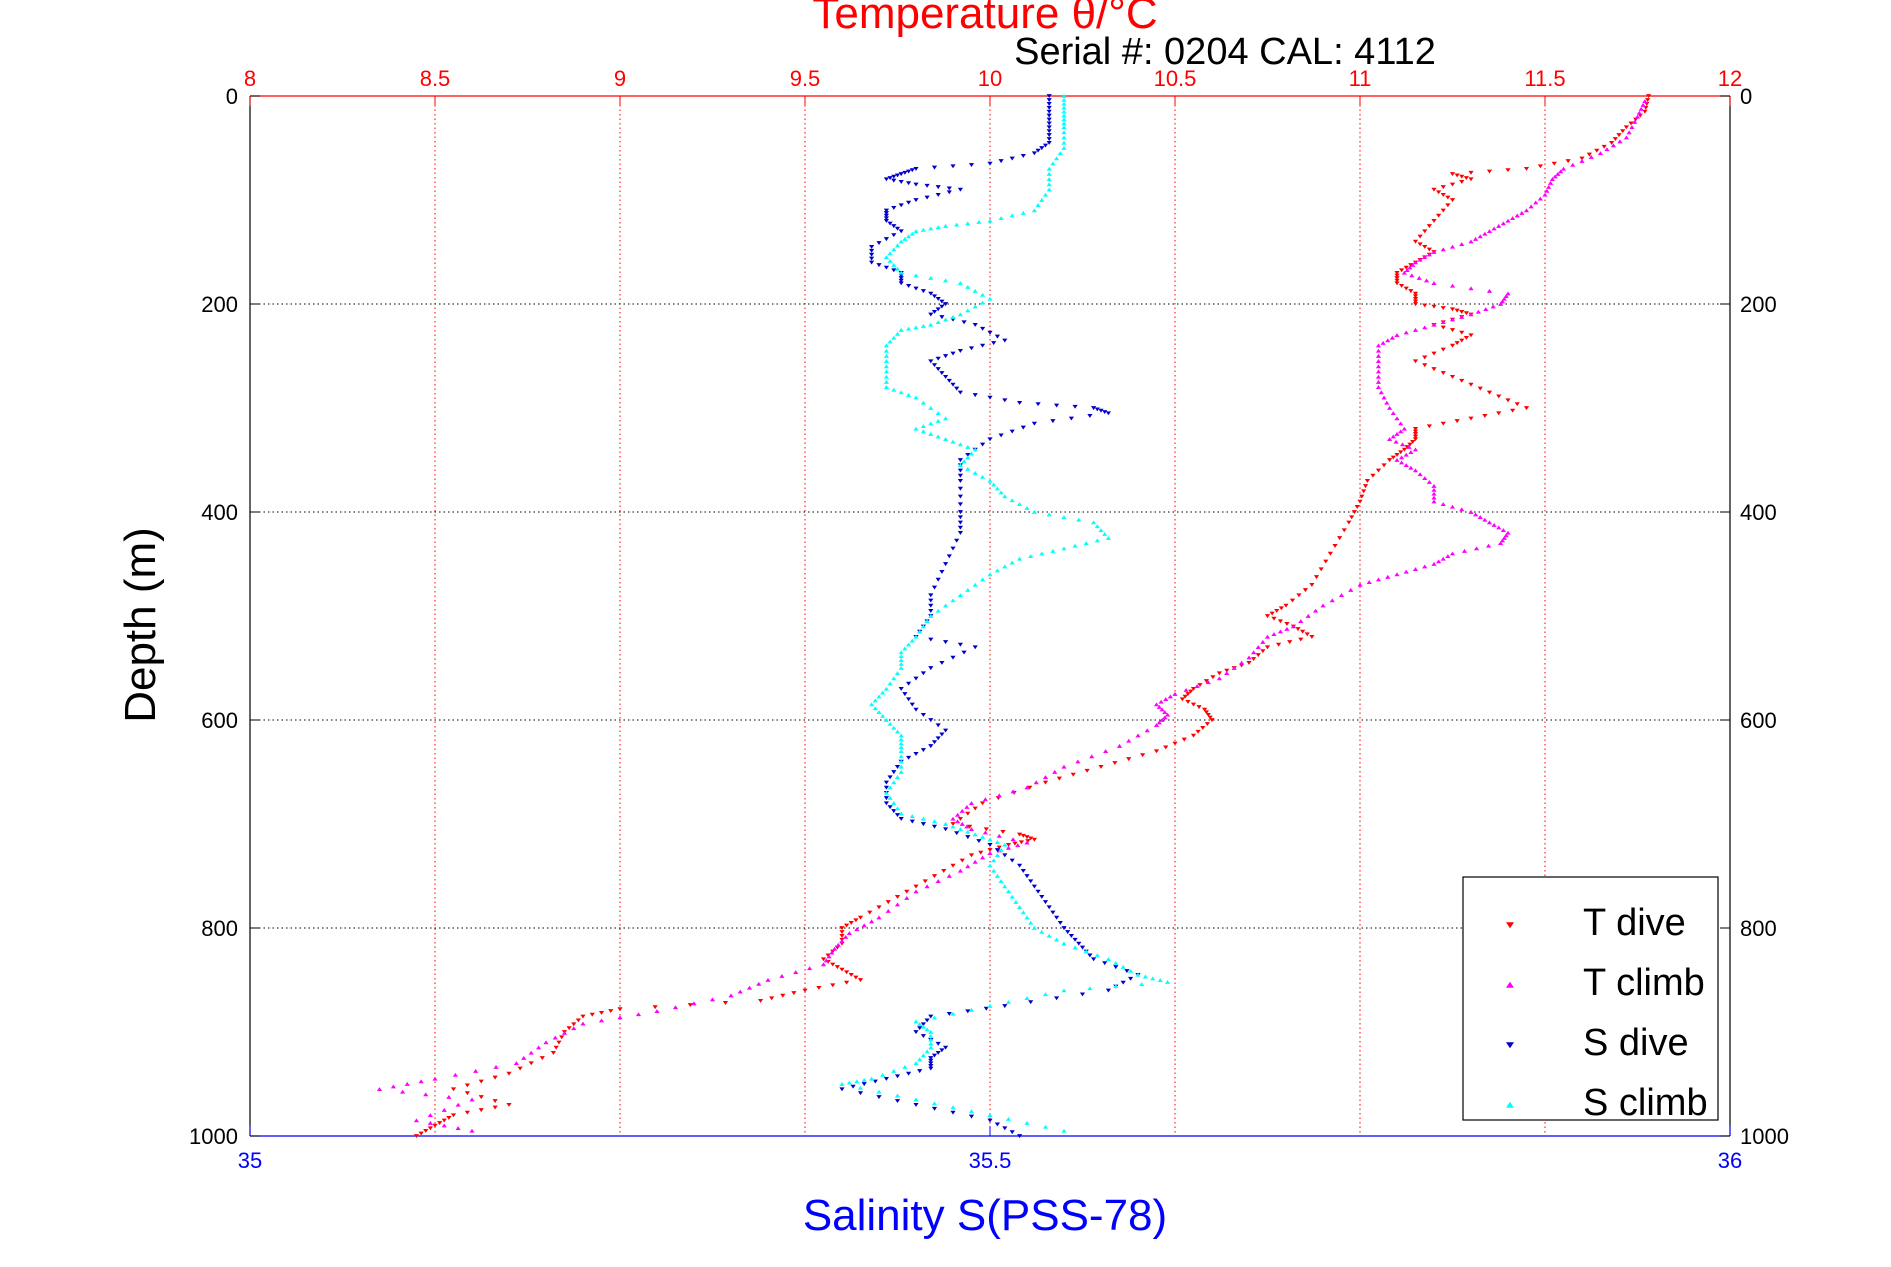 The image size is (1891, 1267). Describe the element at coordinates (1730, 1160) in the screenshot. I see `bottom-tick-label: 36` at that location.